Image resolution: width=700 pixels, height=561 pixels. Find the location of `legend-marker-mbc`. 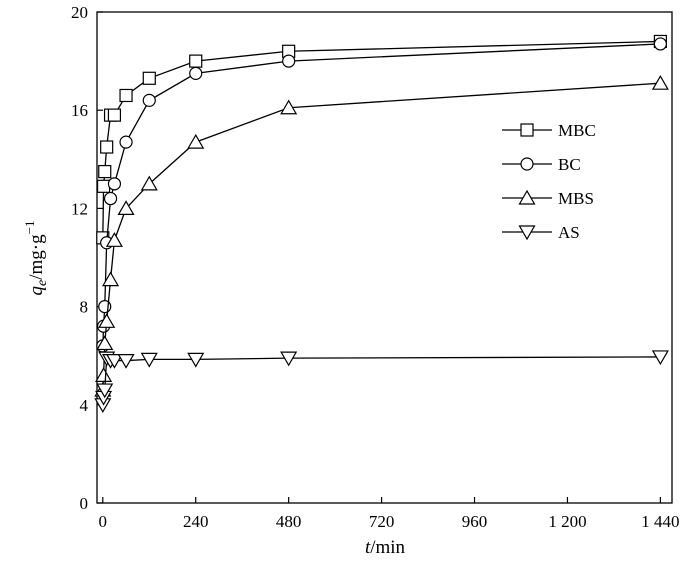

legend-marker-mbc is located at coordinates (527, 130).